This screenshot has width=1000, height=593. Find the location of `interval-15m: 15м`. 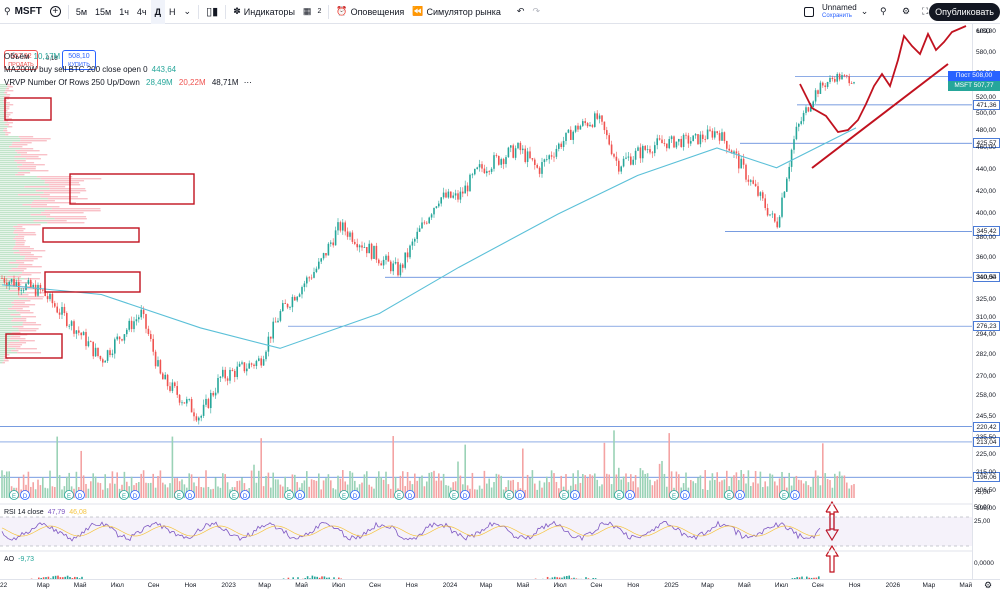

interval-15m: 15м is located at coordinates (103, 11).